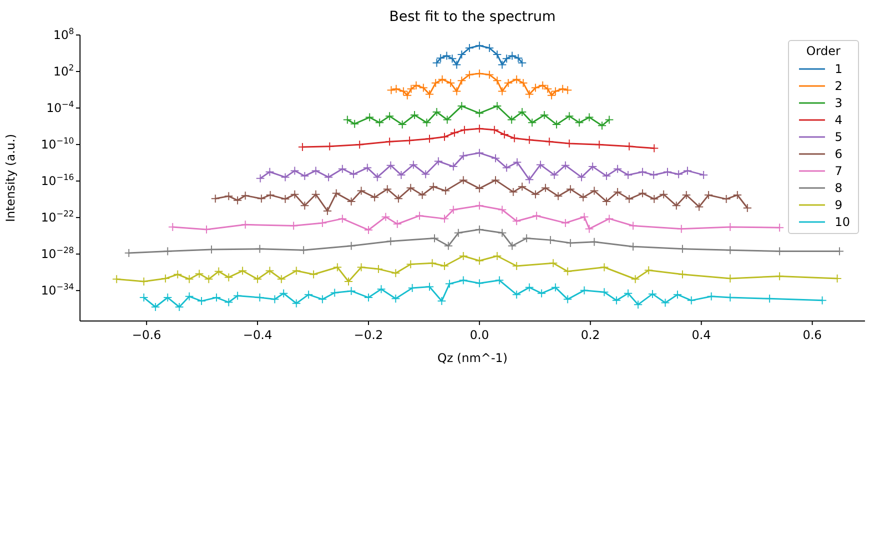 Image resolution: width=869 pixels, height=558 pixels. I want to click on x-tick-label: −0.2, so click(369, 335).